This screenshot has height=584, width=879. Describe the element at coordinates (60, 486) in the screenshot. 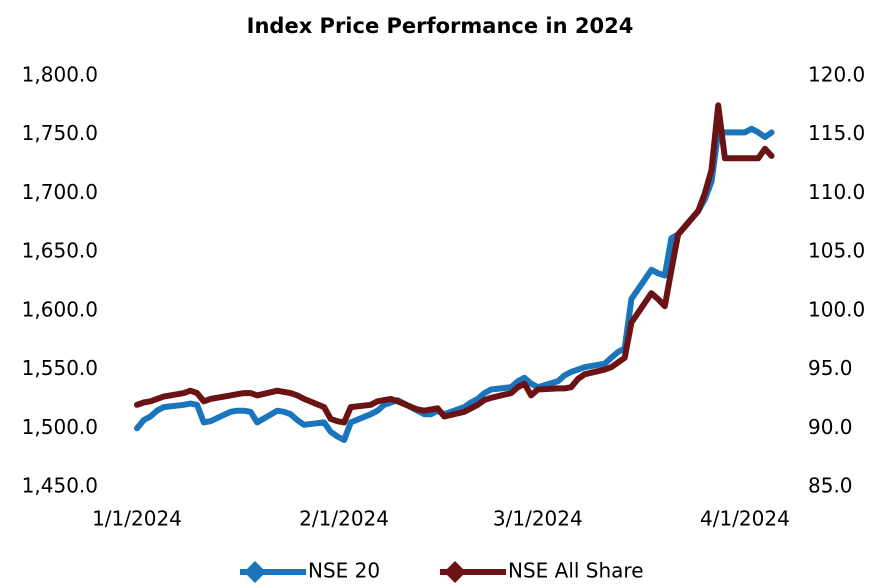

I see `y-tick-label: 1,450.0` at that location.